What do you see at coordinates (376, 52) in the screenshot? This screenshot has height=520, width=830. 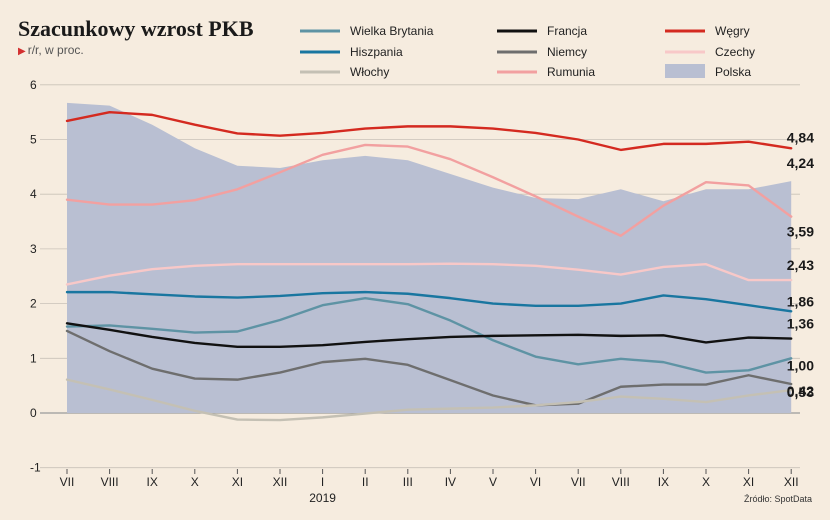 I see `legend-label: Hiszpania` at bounding box center [376, 52].